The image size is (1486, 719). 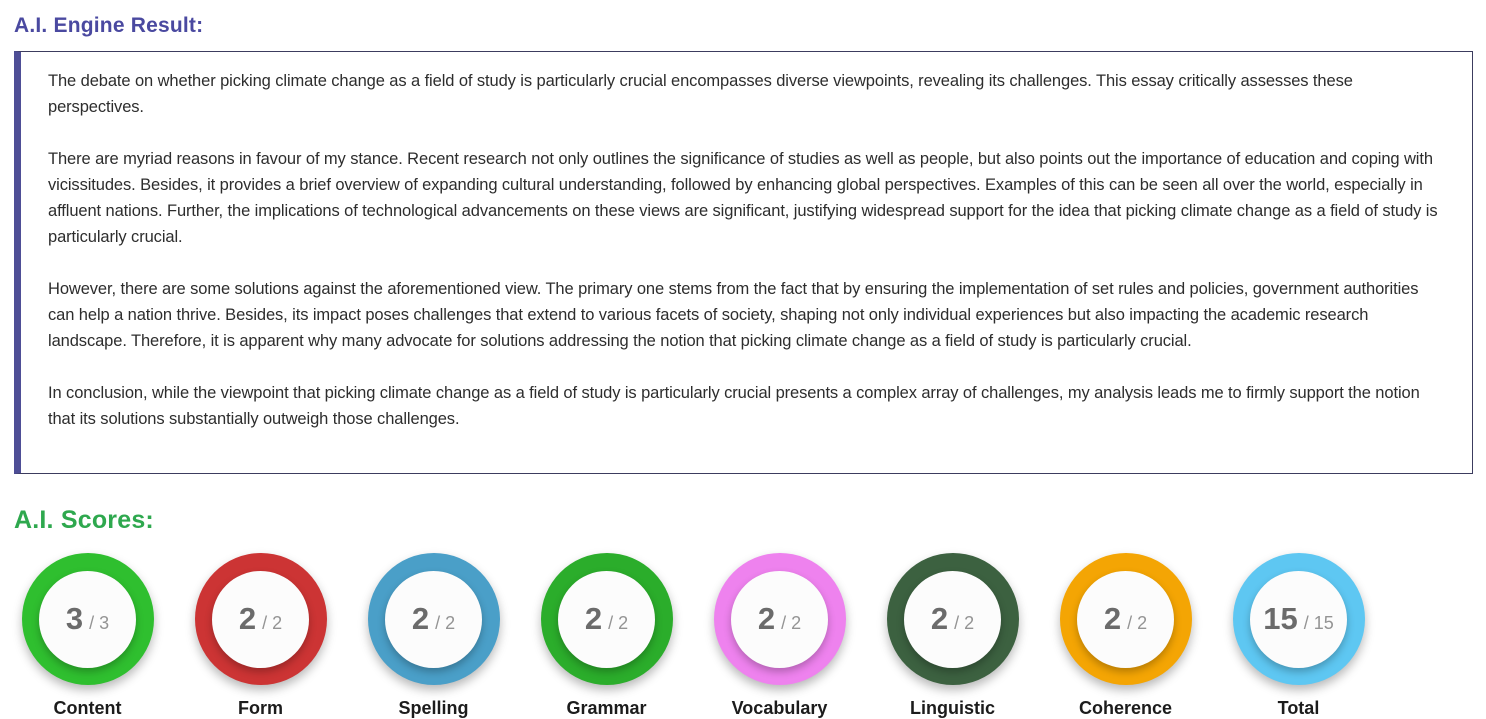 I want to click on score-inner-circle: 15 / 15, so click(x=1298, y=619).